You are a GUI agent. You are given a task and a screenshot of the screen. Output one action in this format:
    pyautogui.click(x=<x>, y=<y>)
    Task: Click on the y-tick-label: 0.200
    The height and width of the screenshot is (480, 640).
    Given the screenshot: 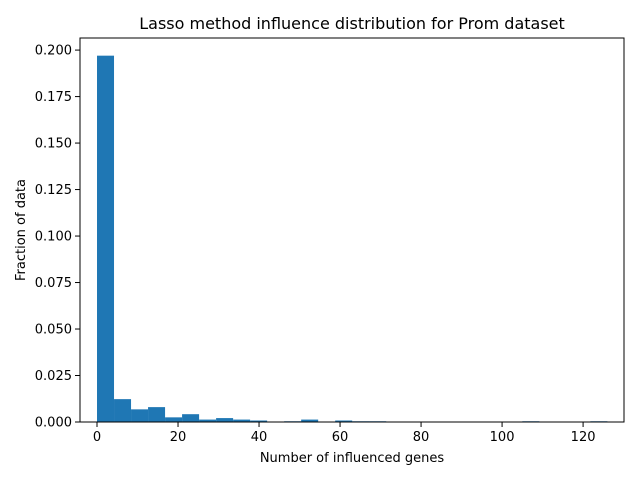 What is the action you would take?
    pyautogui.click(x=53, y=51)
    